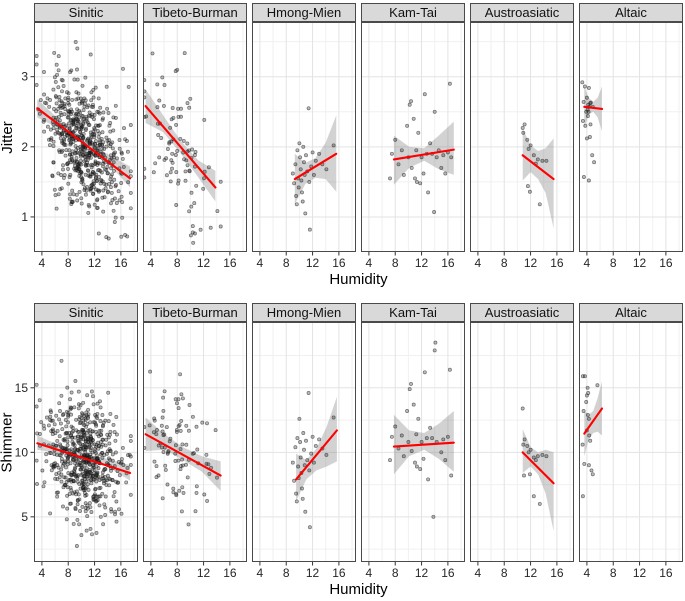 This screenshot has height=601, width=685. I want to click on panel-jitter-kam-tai: 4 8 12 16, so click(413, 146).